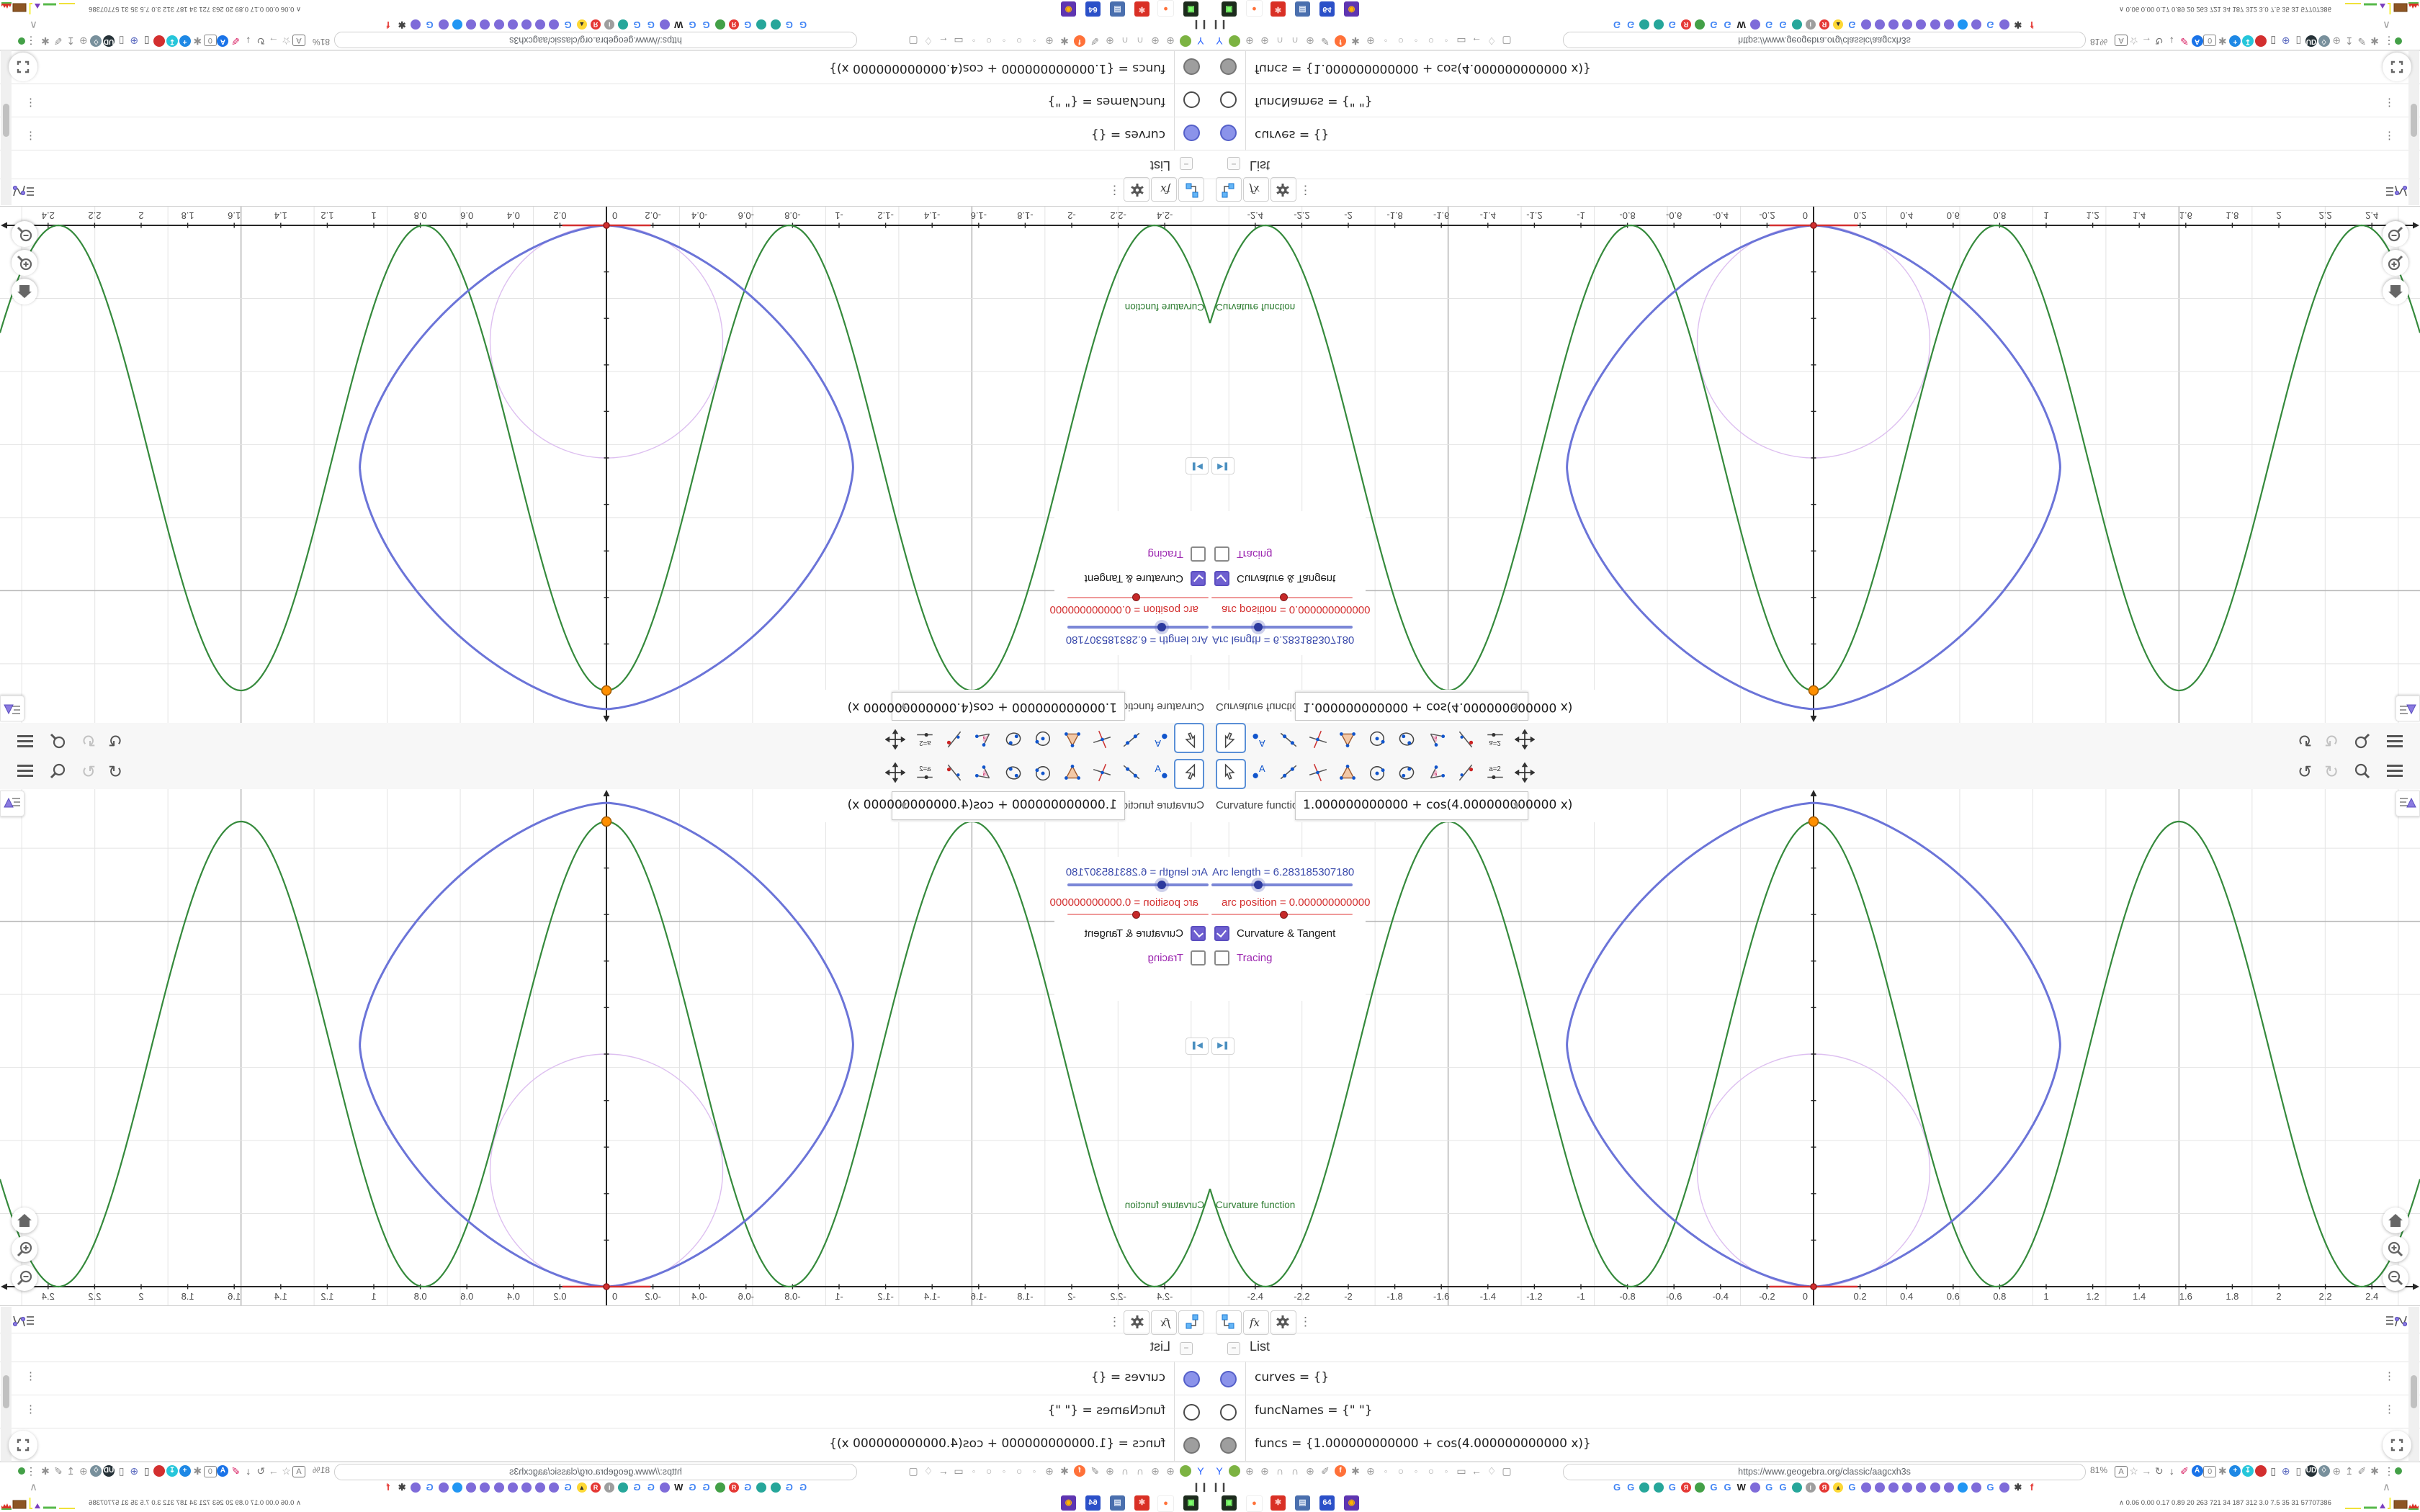 The height and width of the screenshot is (1512, 2420). Describe the element at coordinates (1461, 41) in the screenshot. I see `folder-icon: ▭` at that location.